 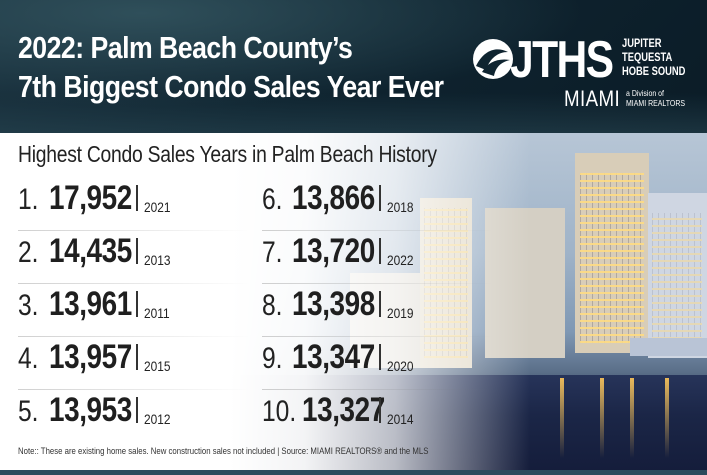 I want to click on rank-number: 7., so click(x=272, y=252).